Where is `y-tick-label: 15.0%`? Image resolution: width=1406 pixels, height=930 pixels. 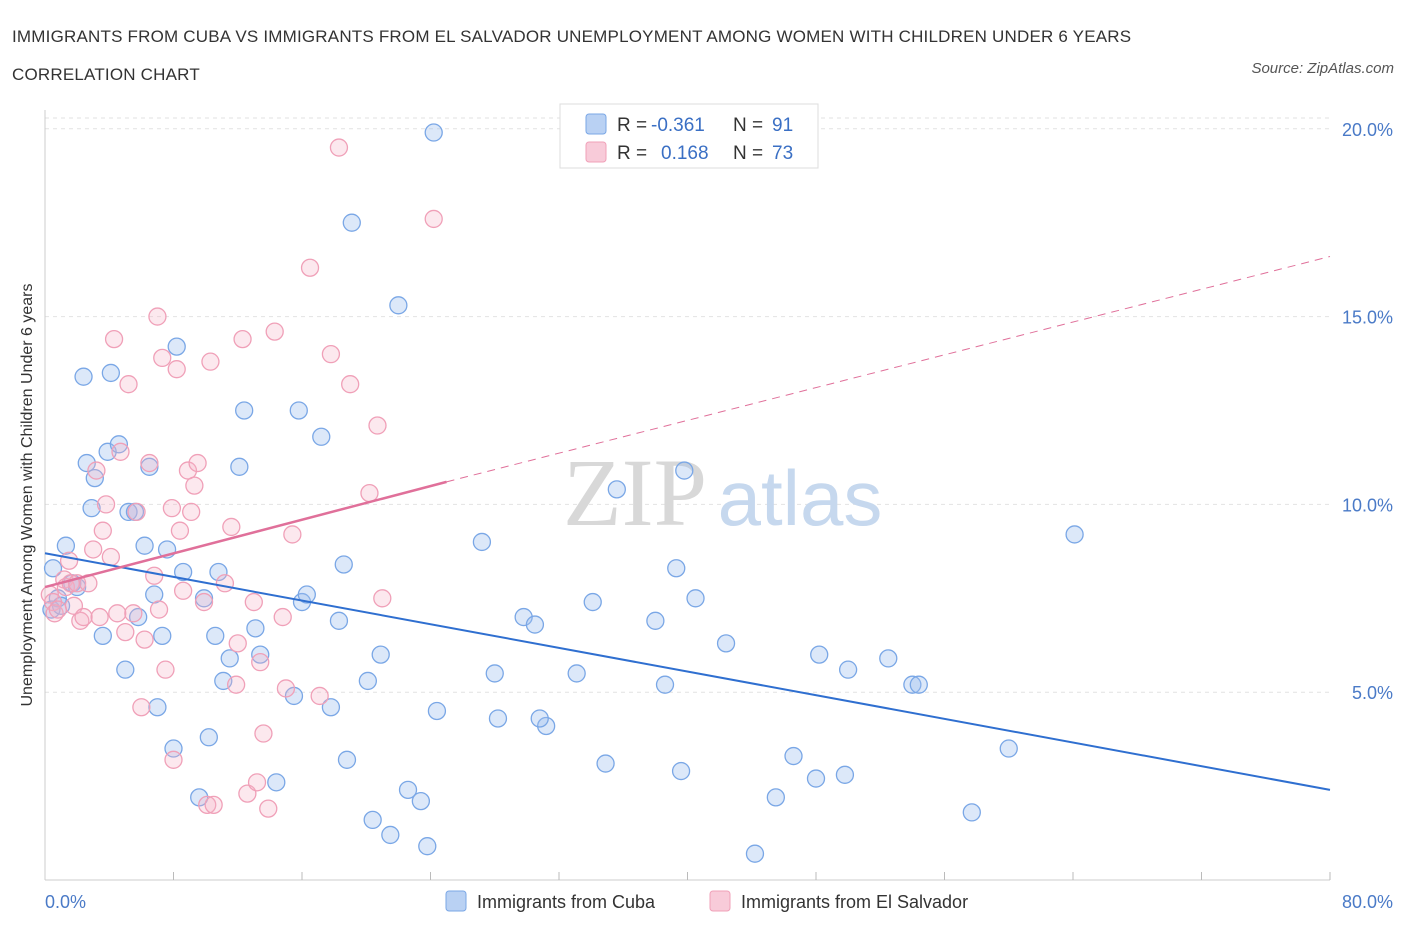 y-tick-label: 15.0% is located at coordinates (1367, 318).